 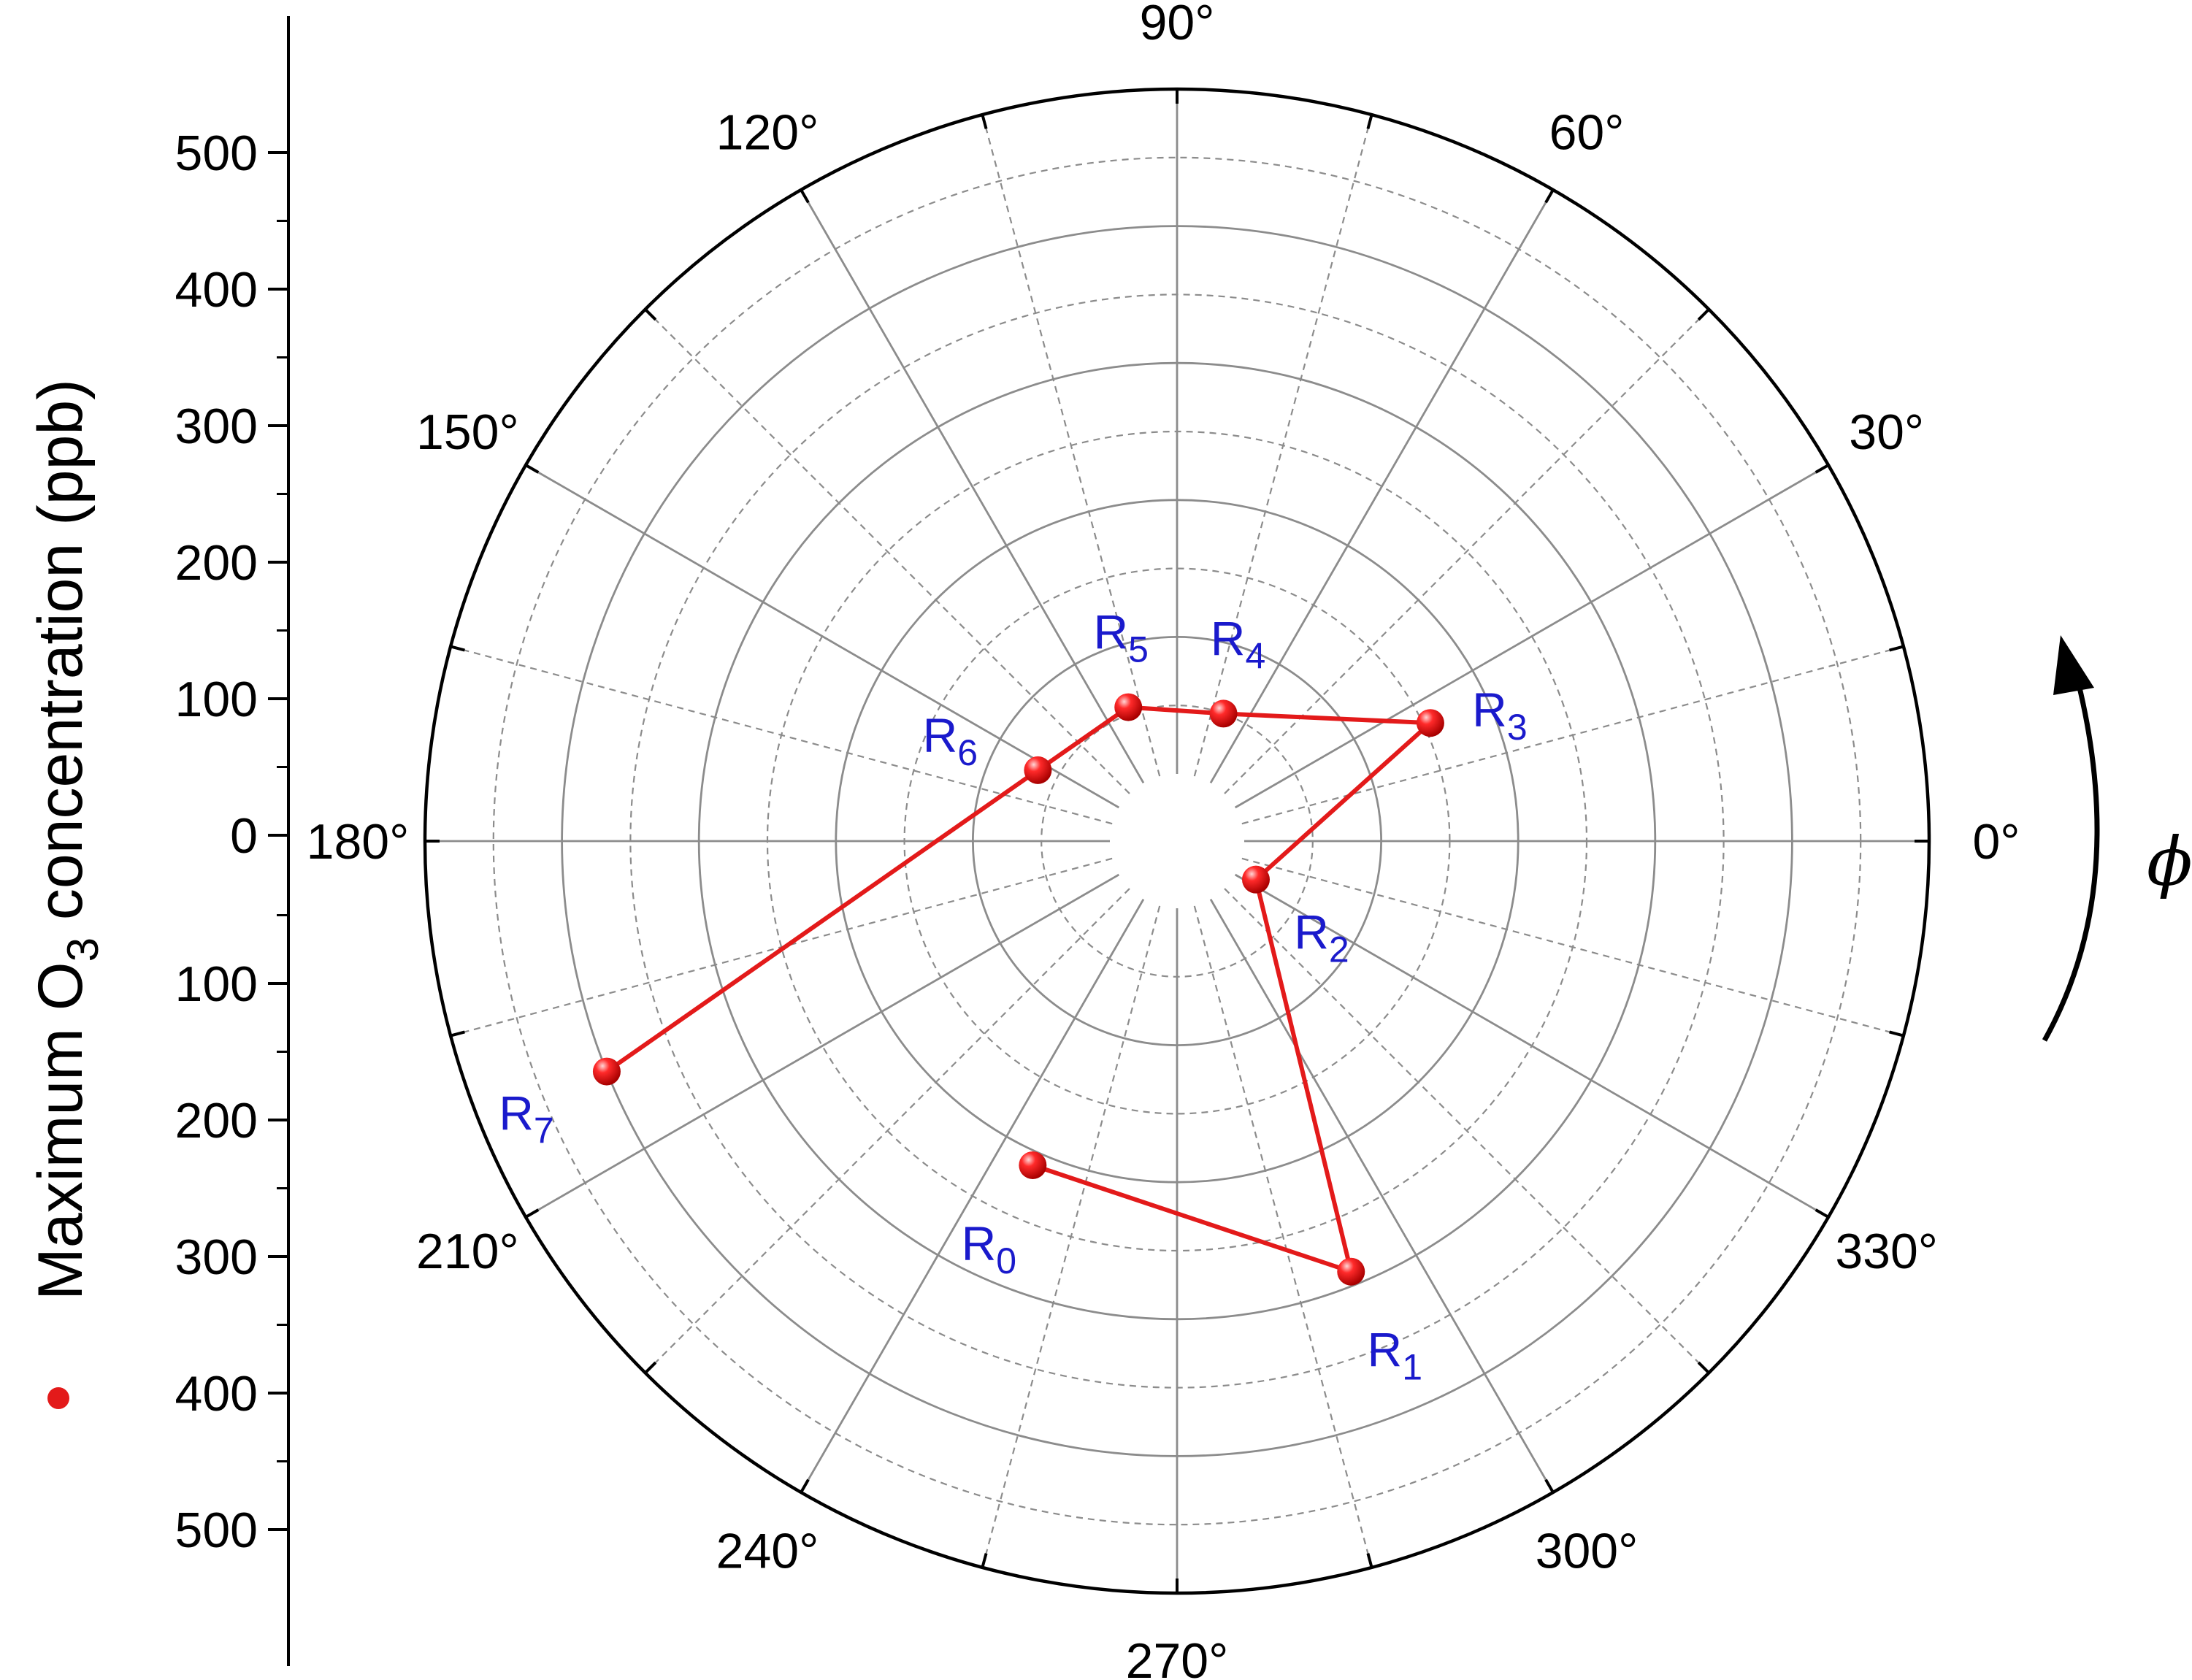 I want to click on rotation-arrow, so click(x=2071, y=853).